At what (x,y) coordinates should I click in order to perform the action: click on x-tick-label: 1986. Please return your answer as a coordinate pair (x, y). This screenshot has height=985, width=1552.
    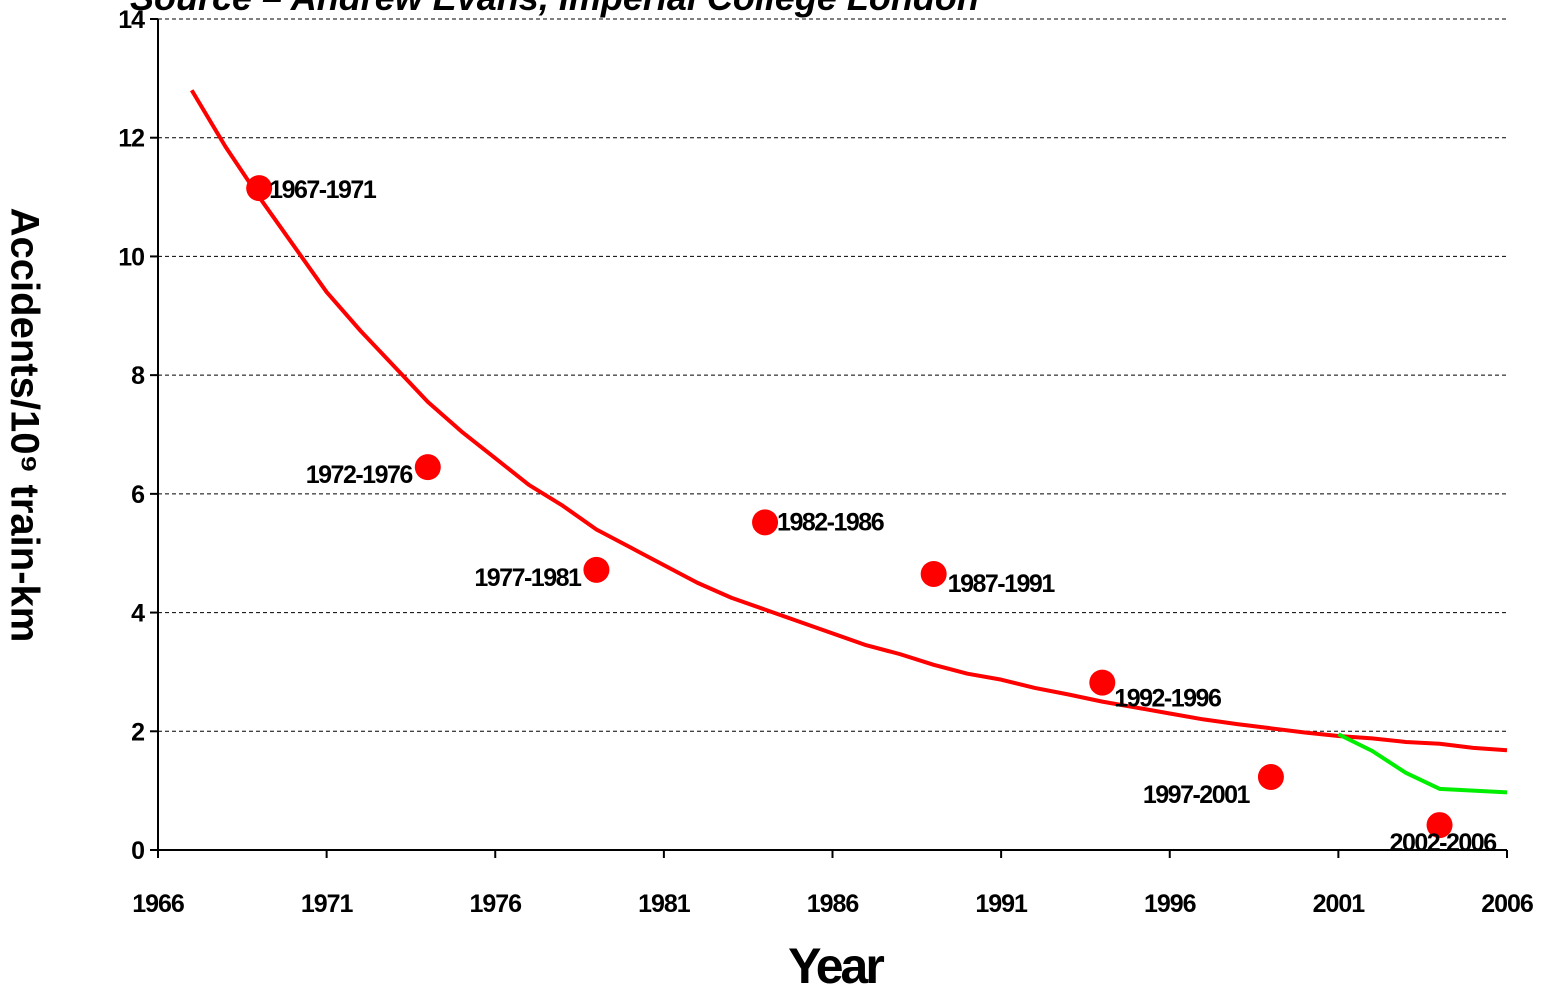
    Looking at the image, I should click on (833, 904).